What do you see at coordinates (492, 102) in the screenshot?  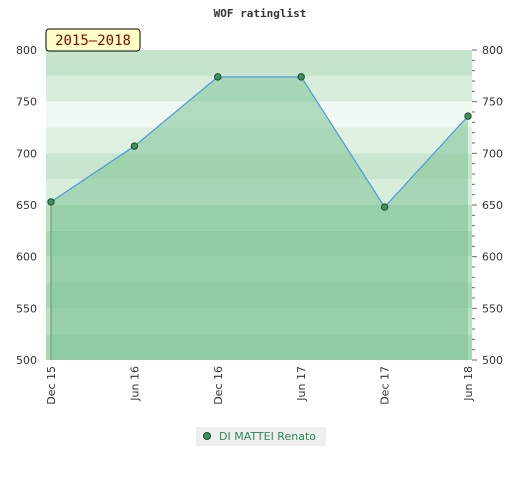 I see `y-tick-label-right: 750` at bounding box center [492, 102].